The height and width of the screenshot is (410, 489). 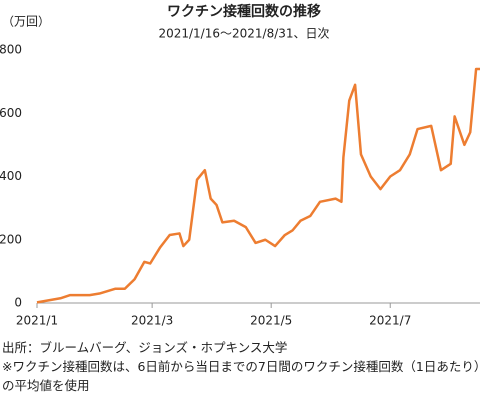 What do you see at coordinates (37, 321) in the screenshot?
I see `x-tick-label: 2021/1` at bounding box center [37, 321].